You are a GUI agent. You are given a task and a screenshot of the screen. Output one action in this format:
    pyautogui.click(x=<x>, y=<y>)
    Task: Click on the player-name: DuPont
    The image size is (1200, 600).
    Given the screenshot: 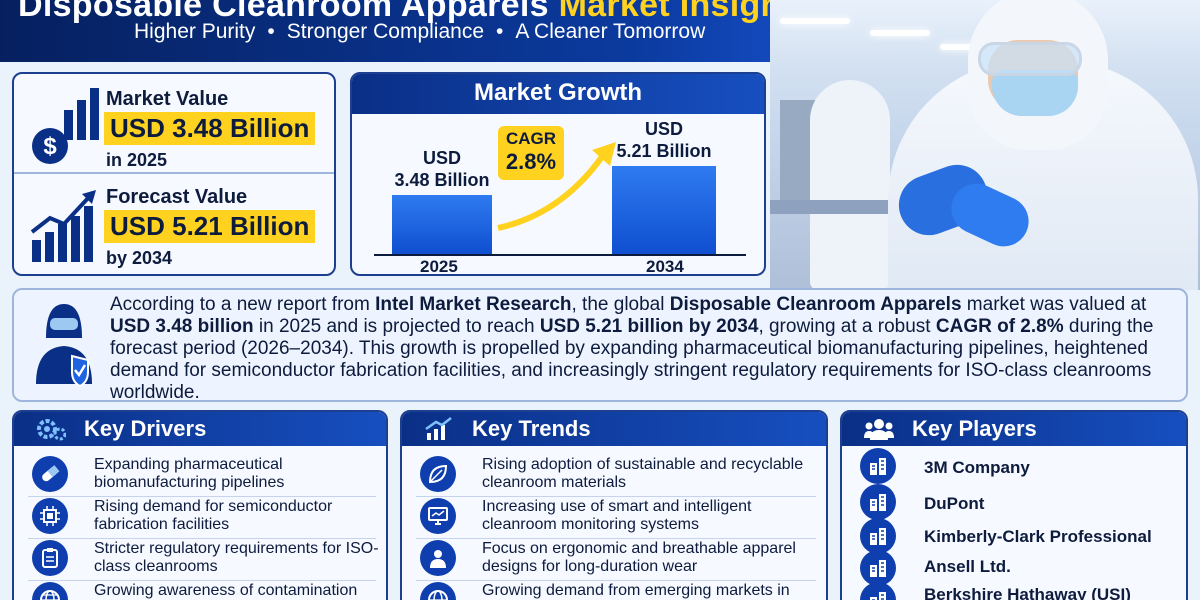 What is the action you would take?
    pyautogui.click(x=954, y=503)
    